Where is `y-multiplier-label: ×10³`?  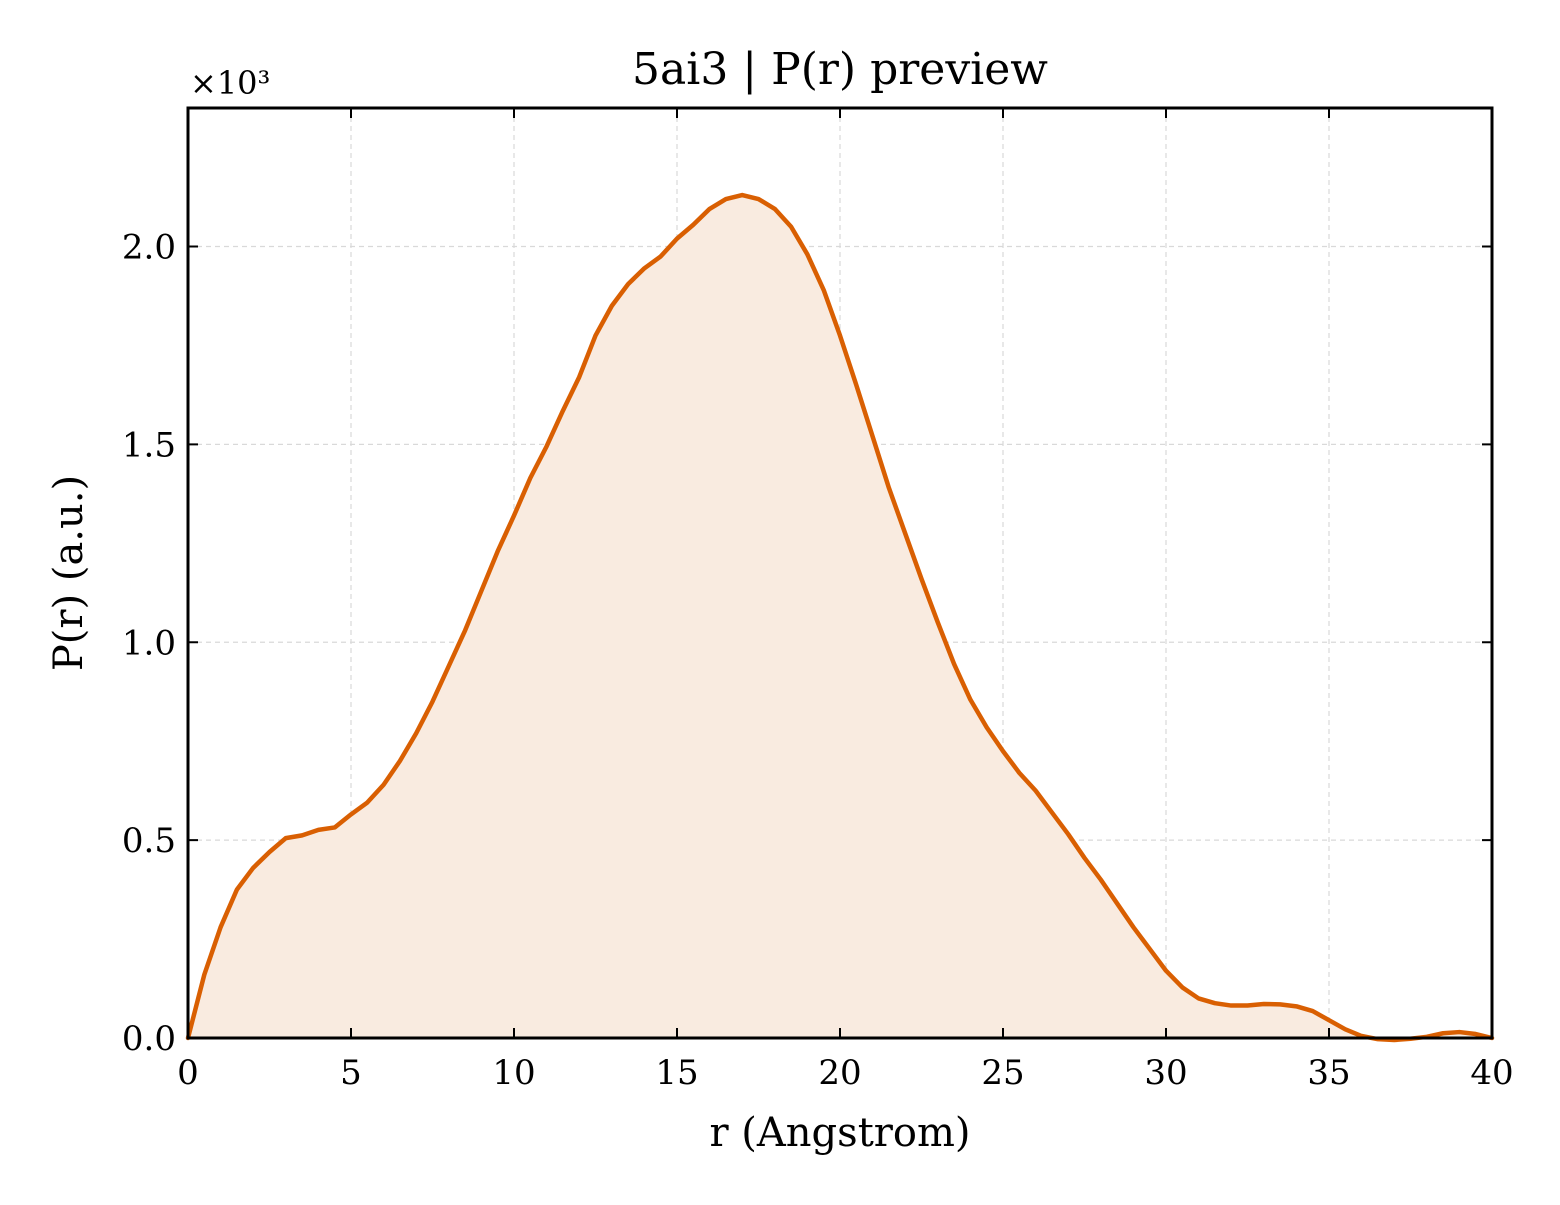
y-multiplier-label: ×10³ is located at coordinates (230, 83).